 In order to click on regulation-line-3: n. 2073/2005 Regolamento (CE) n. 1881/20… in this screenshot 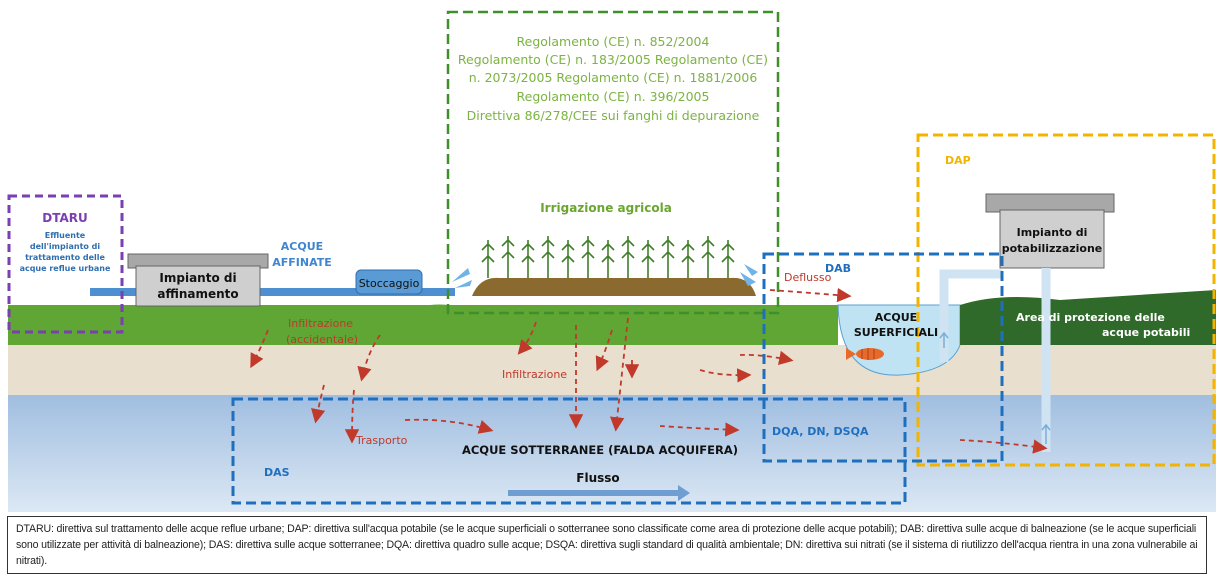, I will do `click(613, 77)`.